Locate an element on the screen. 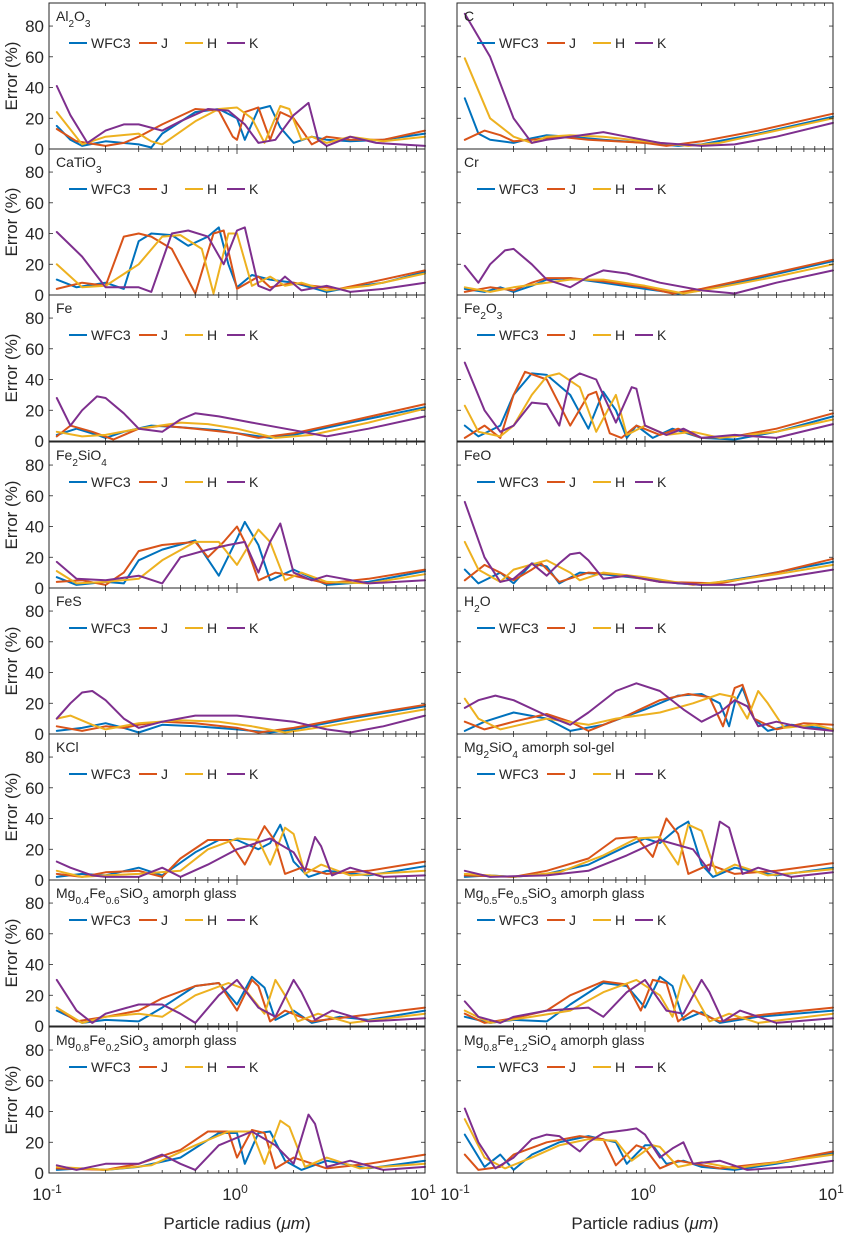 This screenshot has height=1239, width=845. x-tick-label: 10⁻¹ is located at coordinates (47, 1193).